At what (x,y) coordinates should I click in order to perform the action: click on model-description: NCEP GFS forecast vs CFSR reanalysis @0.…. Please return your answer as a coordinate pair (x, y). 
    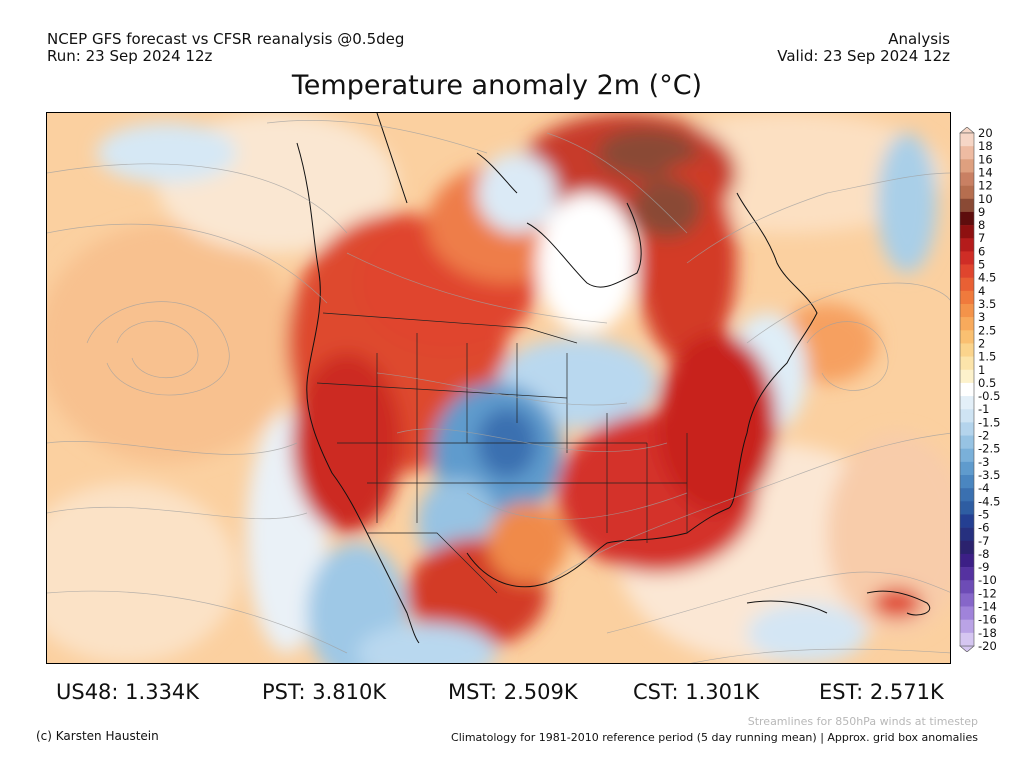
    Looking at the image, I should click on (226, 39).